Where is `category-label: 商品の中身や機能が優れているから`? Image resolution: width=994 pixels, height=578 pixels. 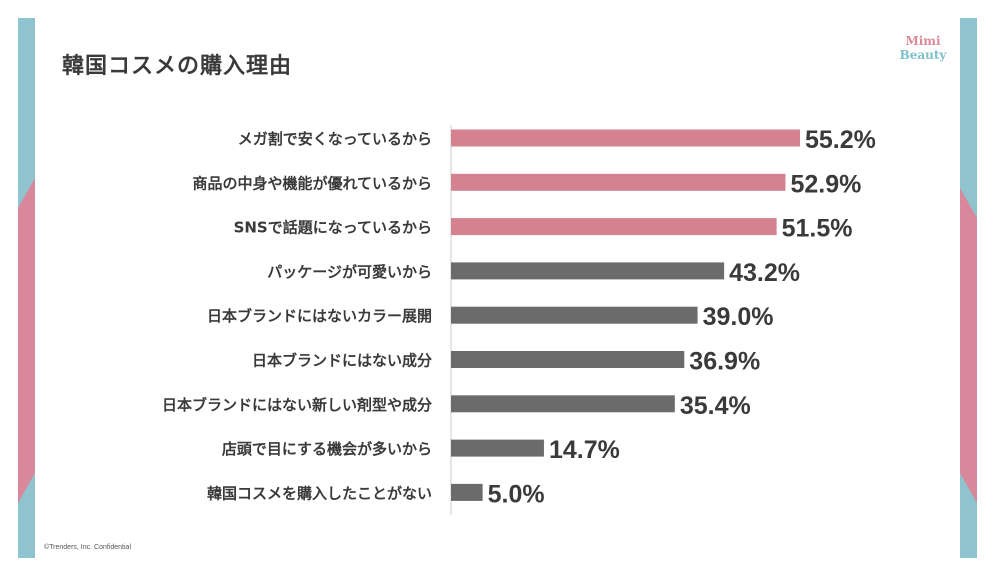 category-label: 商品の中身や機能が優れているから is located at coordinates (312, 183).